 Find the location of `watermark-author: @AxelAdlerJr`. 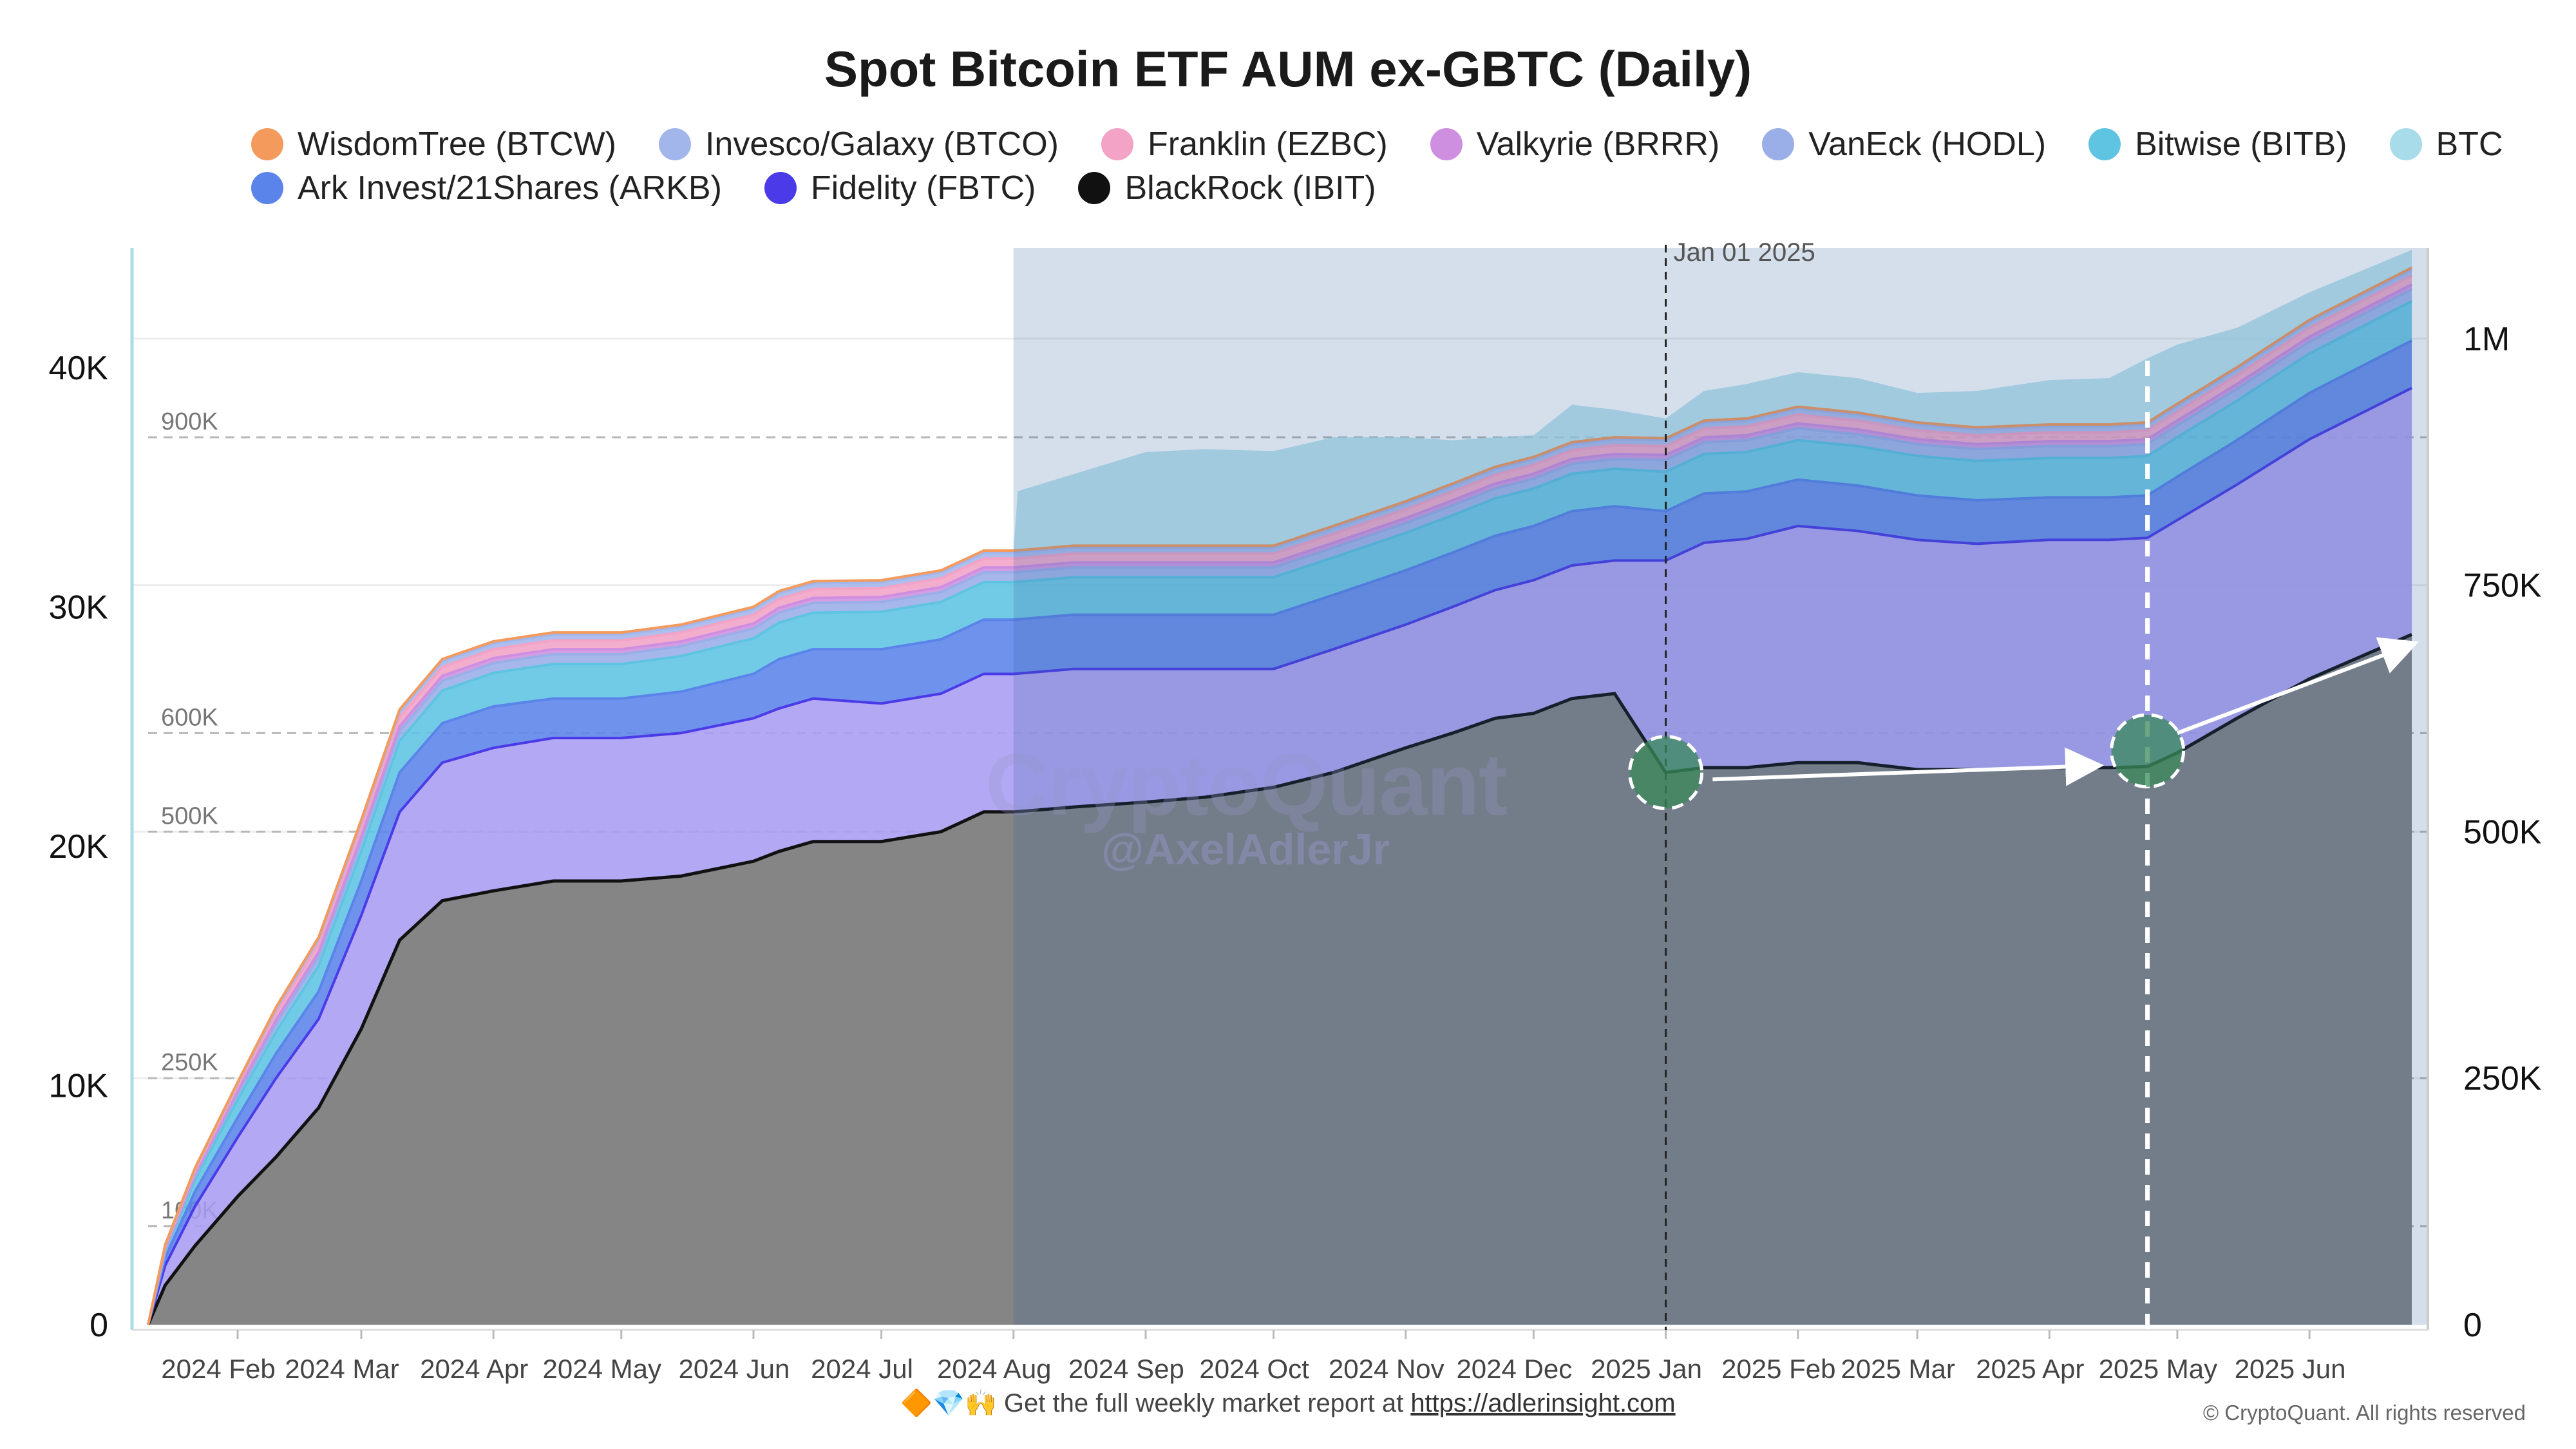

watermark-author: @AxelAdlerJr is located at coordinates (1245, 849).